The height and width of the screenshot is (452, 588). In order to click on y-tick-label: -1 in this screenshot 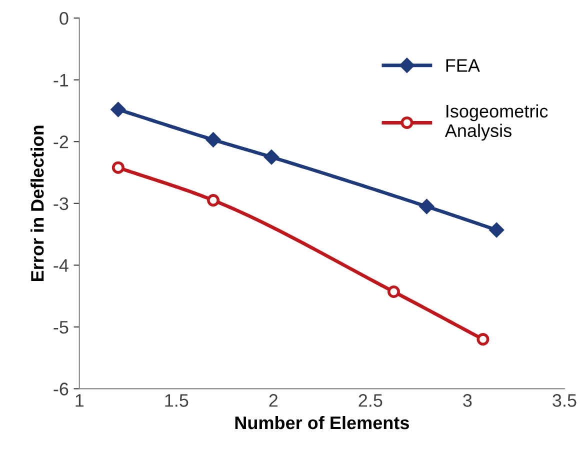, I will do `click(61, 80)`.